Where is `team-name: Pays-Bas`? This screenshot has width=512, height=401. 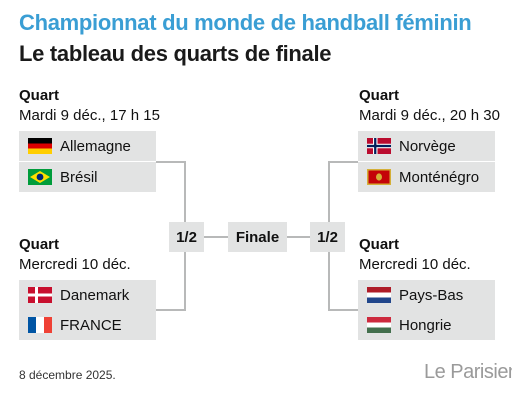
team-name: Pays-Bas is located at coordinates (431, 295).